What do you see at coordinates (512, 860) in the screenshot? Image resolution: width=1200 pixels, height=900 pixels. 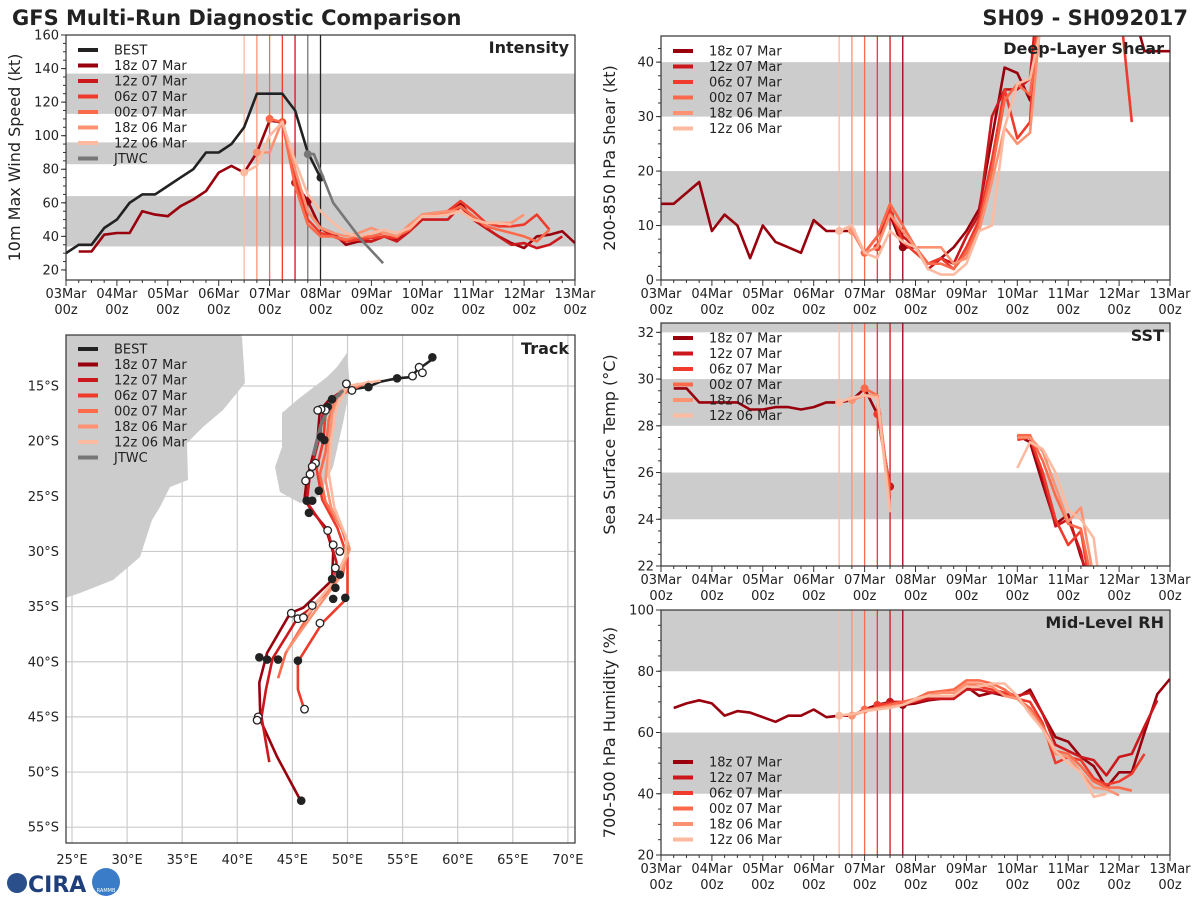 I see `lon-tick-label: 65°E` at bounding box center [512, 860].